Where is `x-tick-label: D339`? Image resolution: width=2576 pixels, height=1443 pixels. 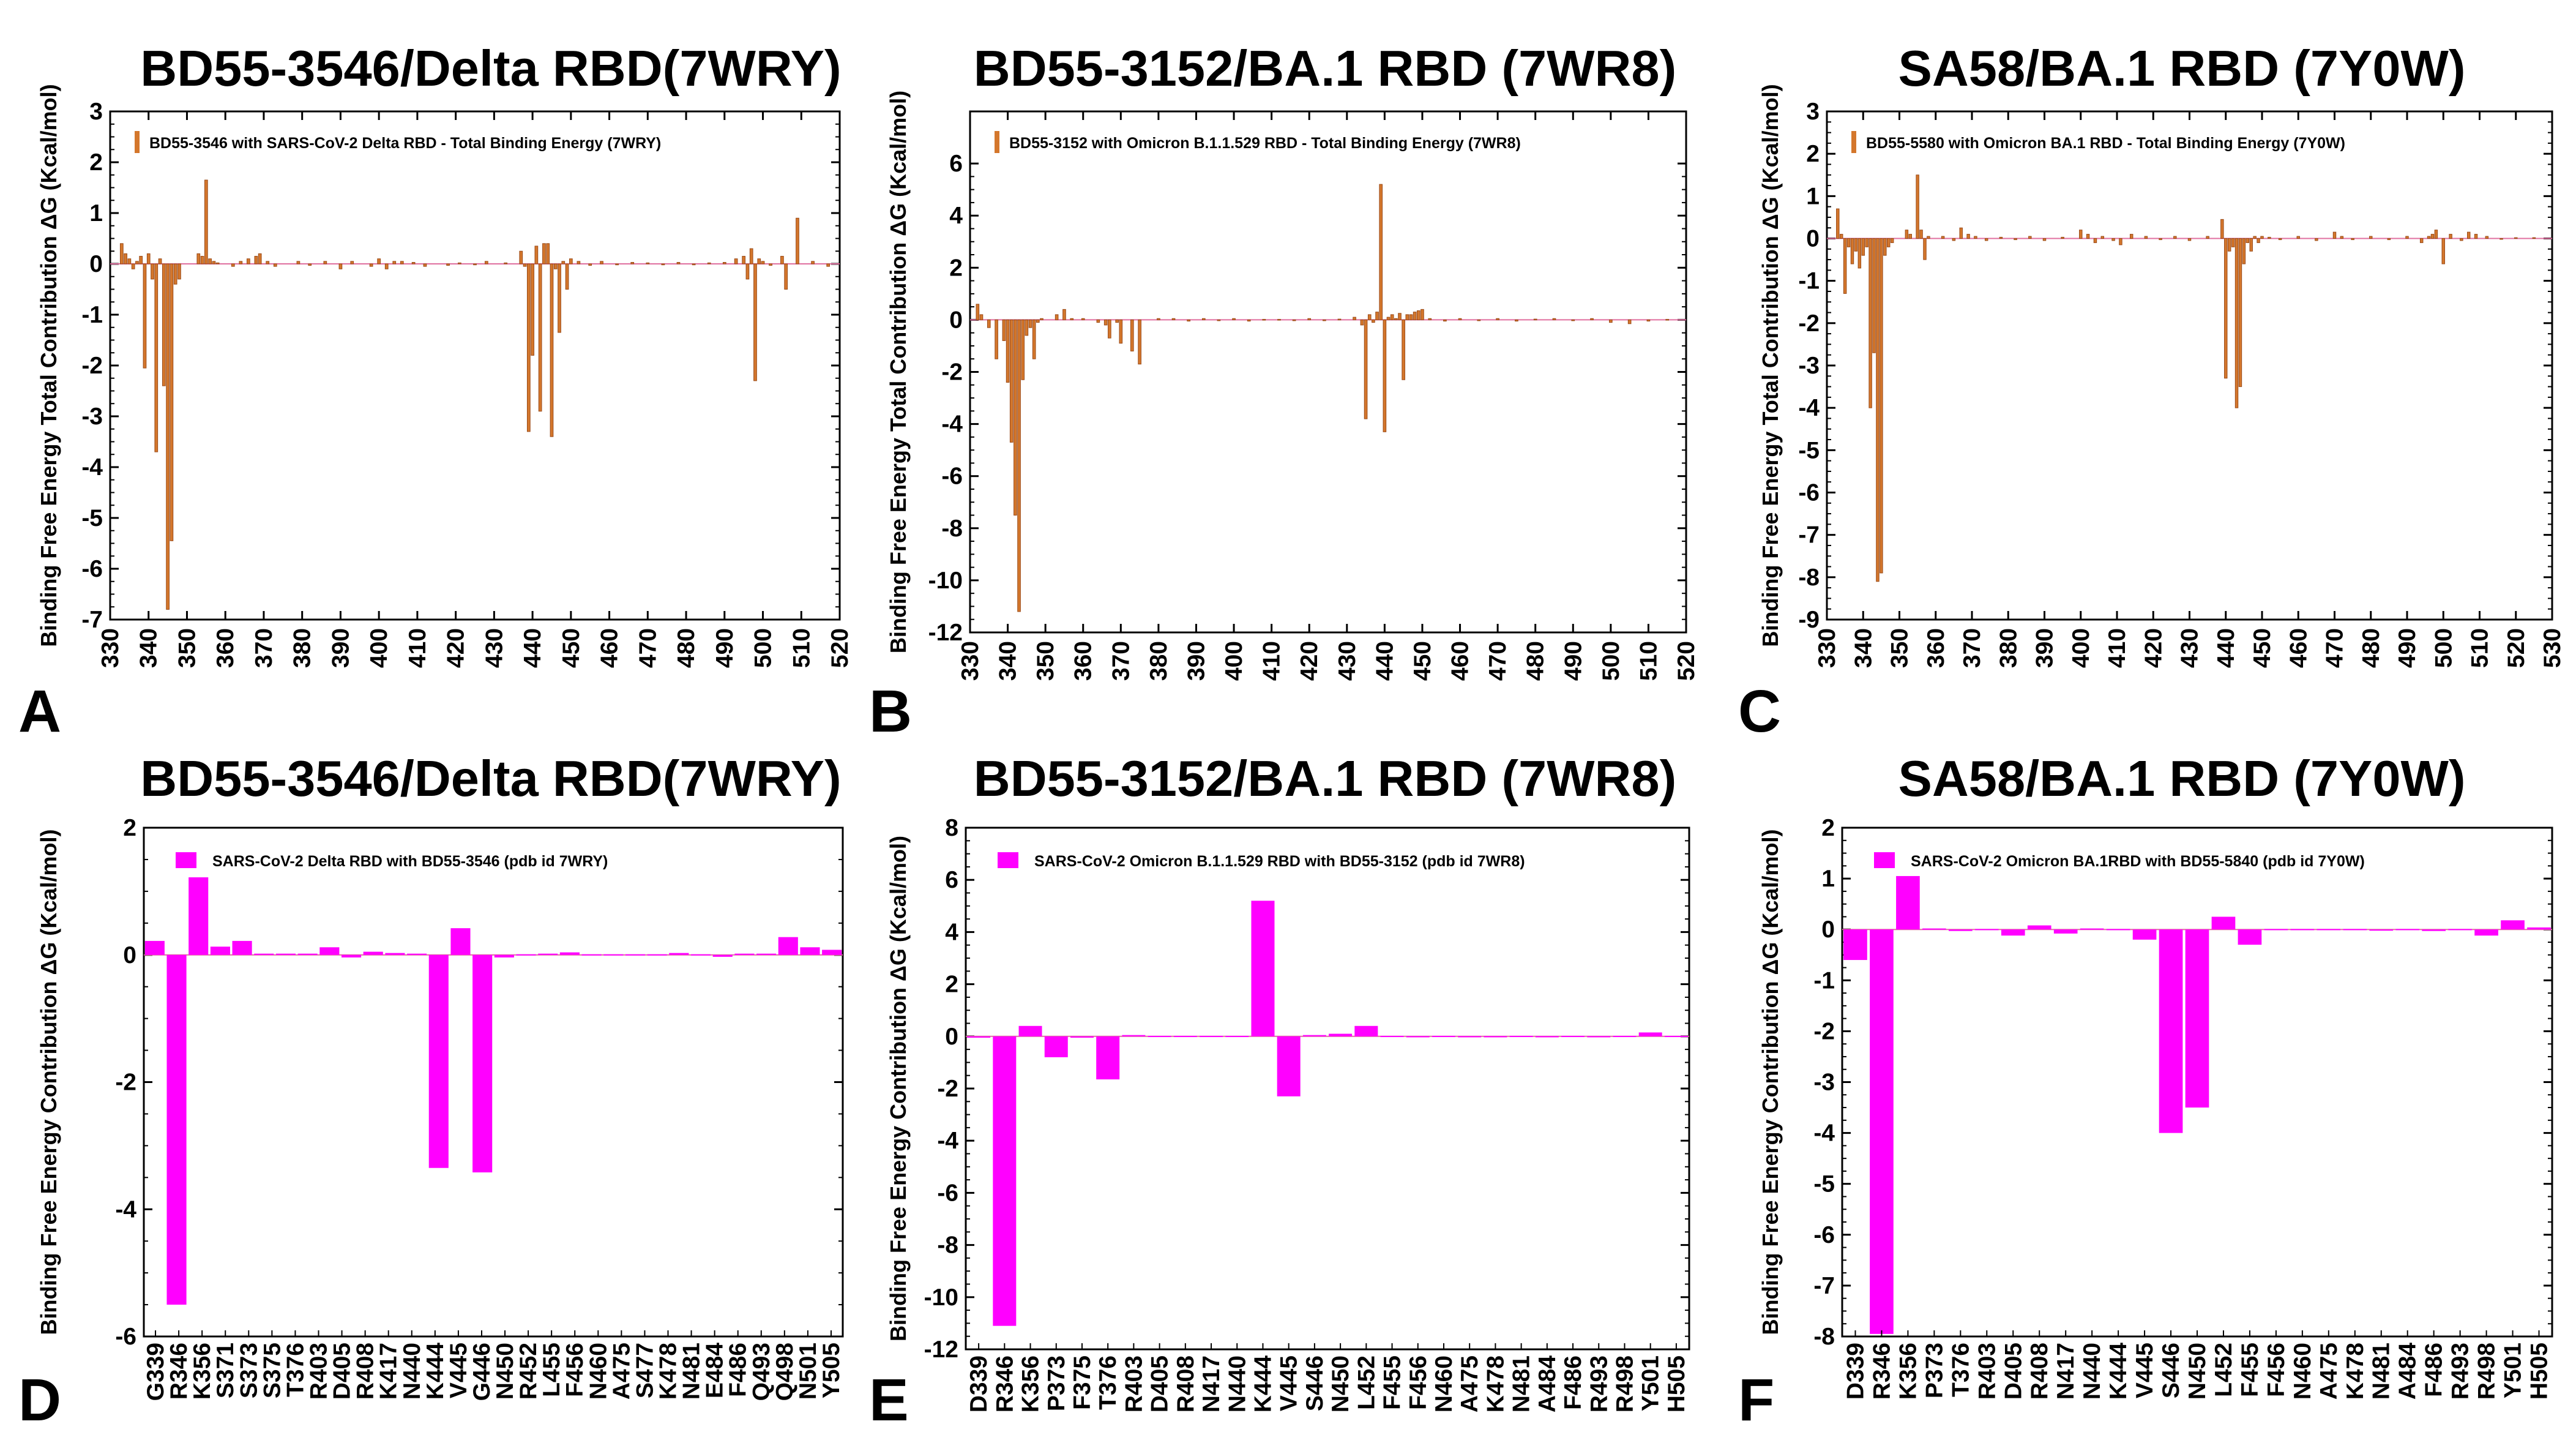
x-tick-label: D339 is located at coordinates (979, 1383).